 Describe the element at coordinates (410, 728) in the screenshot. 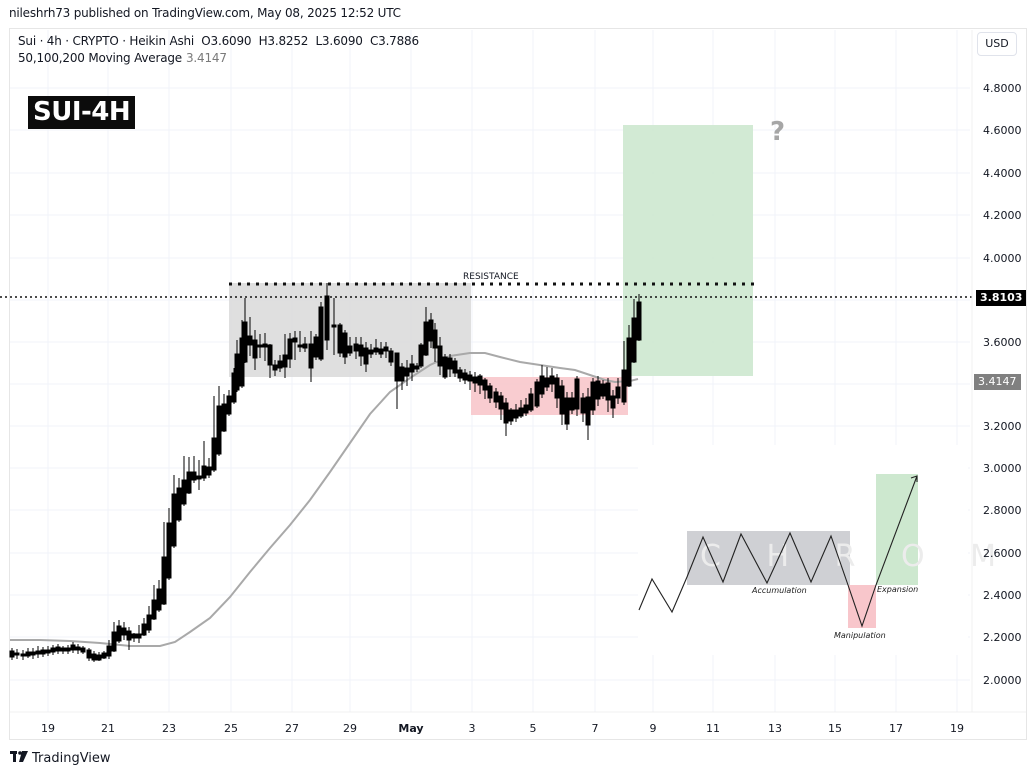

I see `time-tick: May` at that location.